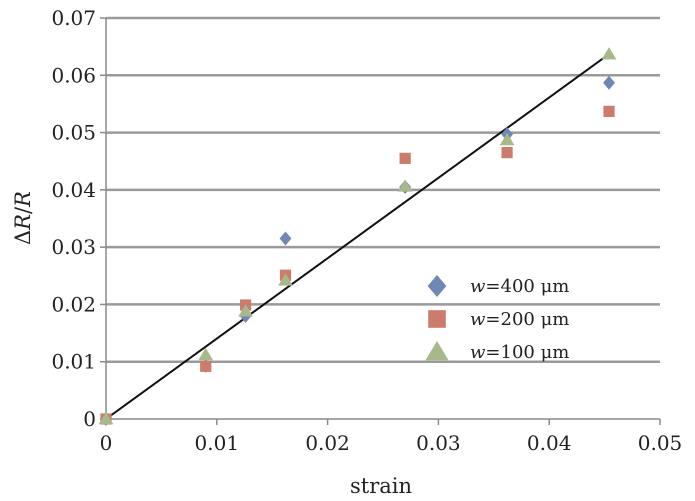 Image resolution: width=695 pixels, height=501 pixels. Describe the element at coordinates (527, 286) in the screenshot. I see `legend-label-400-rest: =400 μm` at that location.